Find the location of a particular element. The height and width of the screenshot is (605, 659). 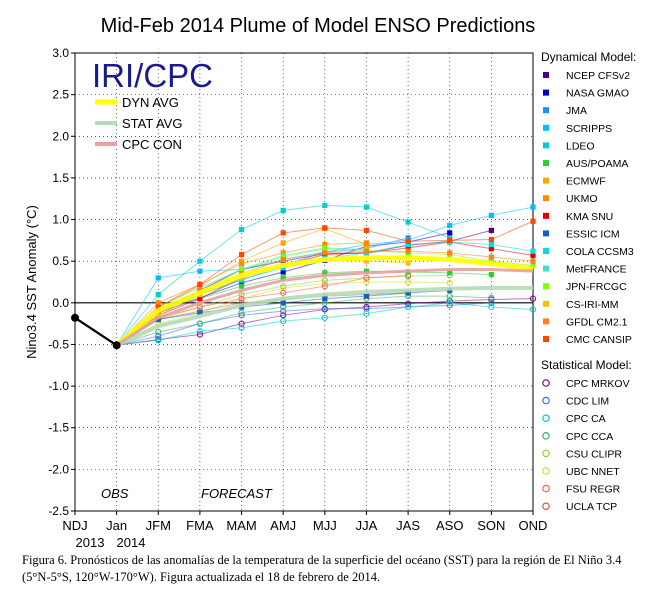

legend-label: NASA GMAO is located at coordinates (597, 94).